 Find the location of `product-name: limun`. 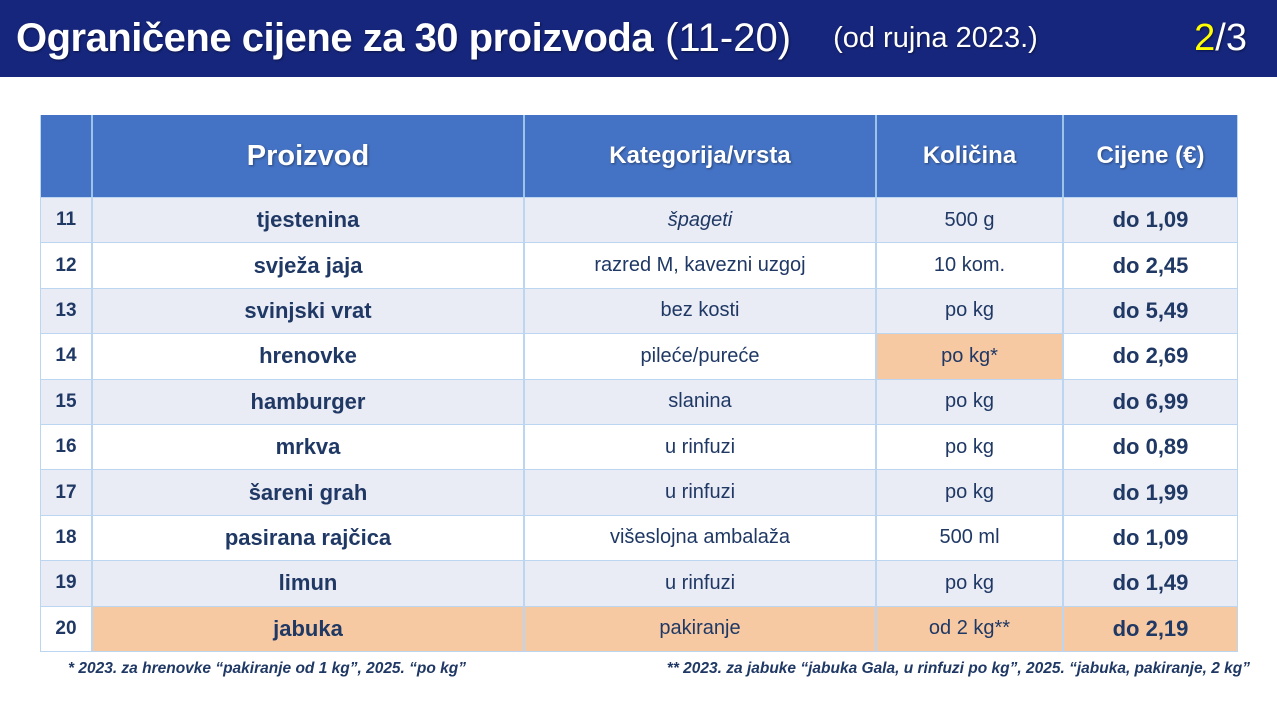

product-name: limun is located at coordinates (307, 583).